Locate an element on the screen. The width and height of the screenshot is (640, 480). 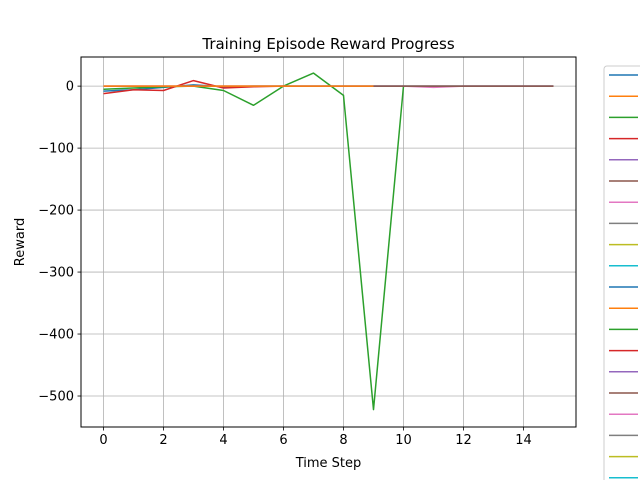
x-tick-label: 0 is located at coordinates (103, 440).